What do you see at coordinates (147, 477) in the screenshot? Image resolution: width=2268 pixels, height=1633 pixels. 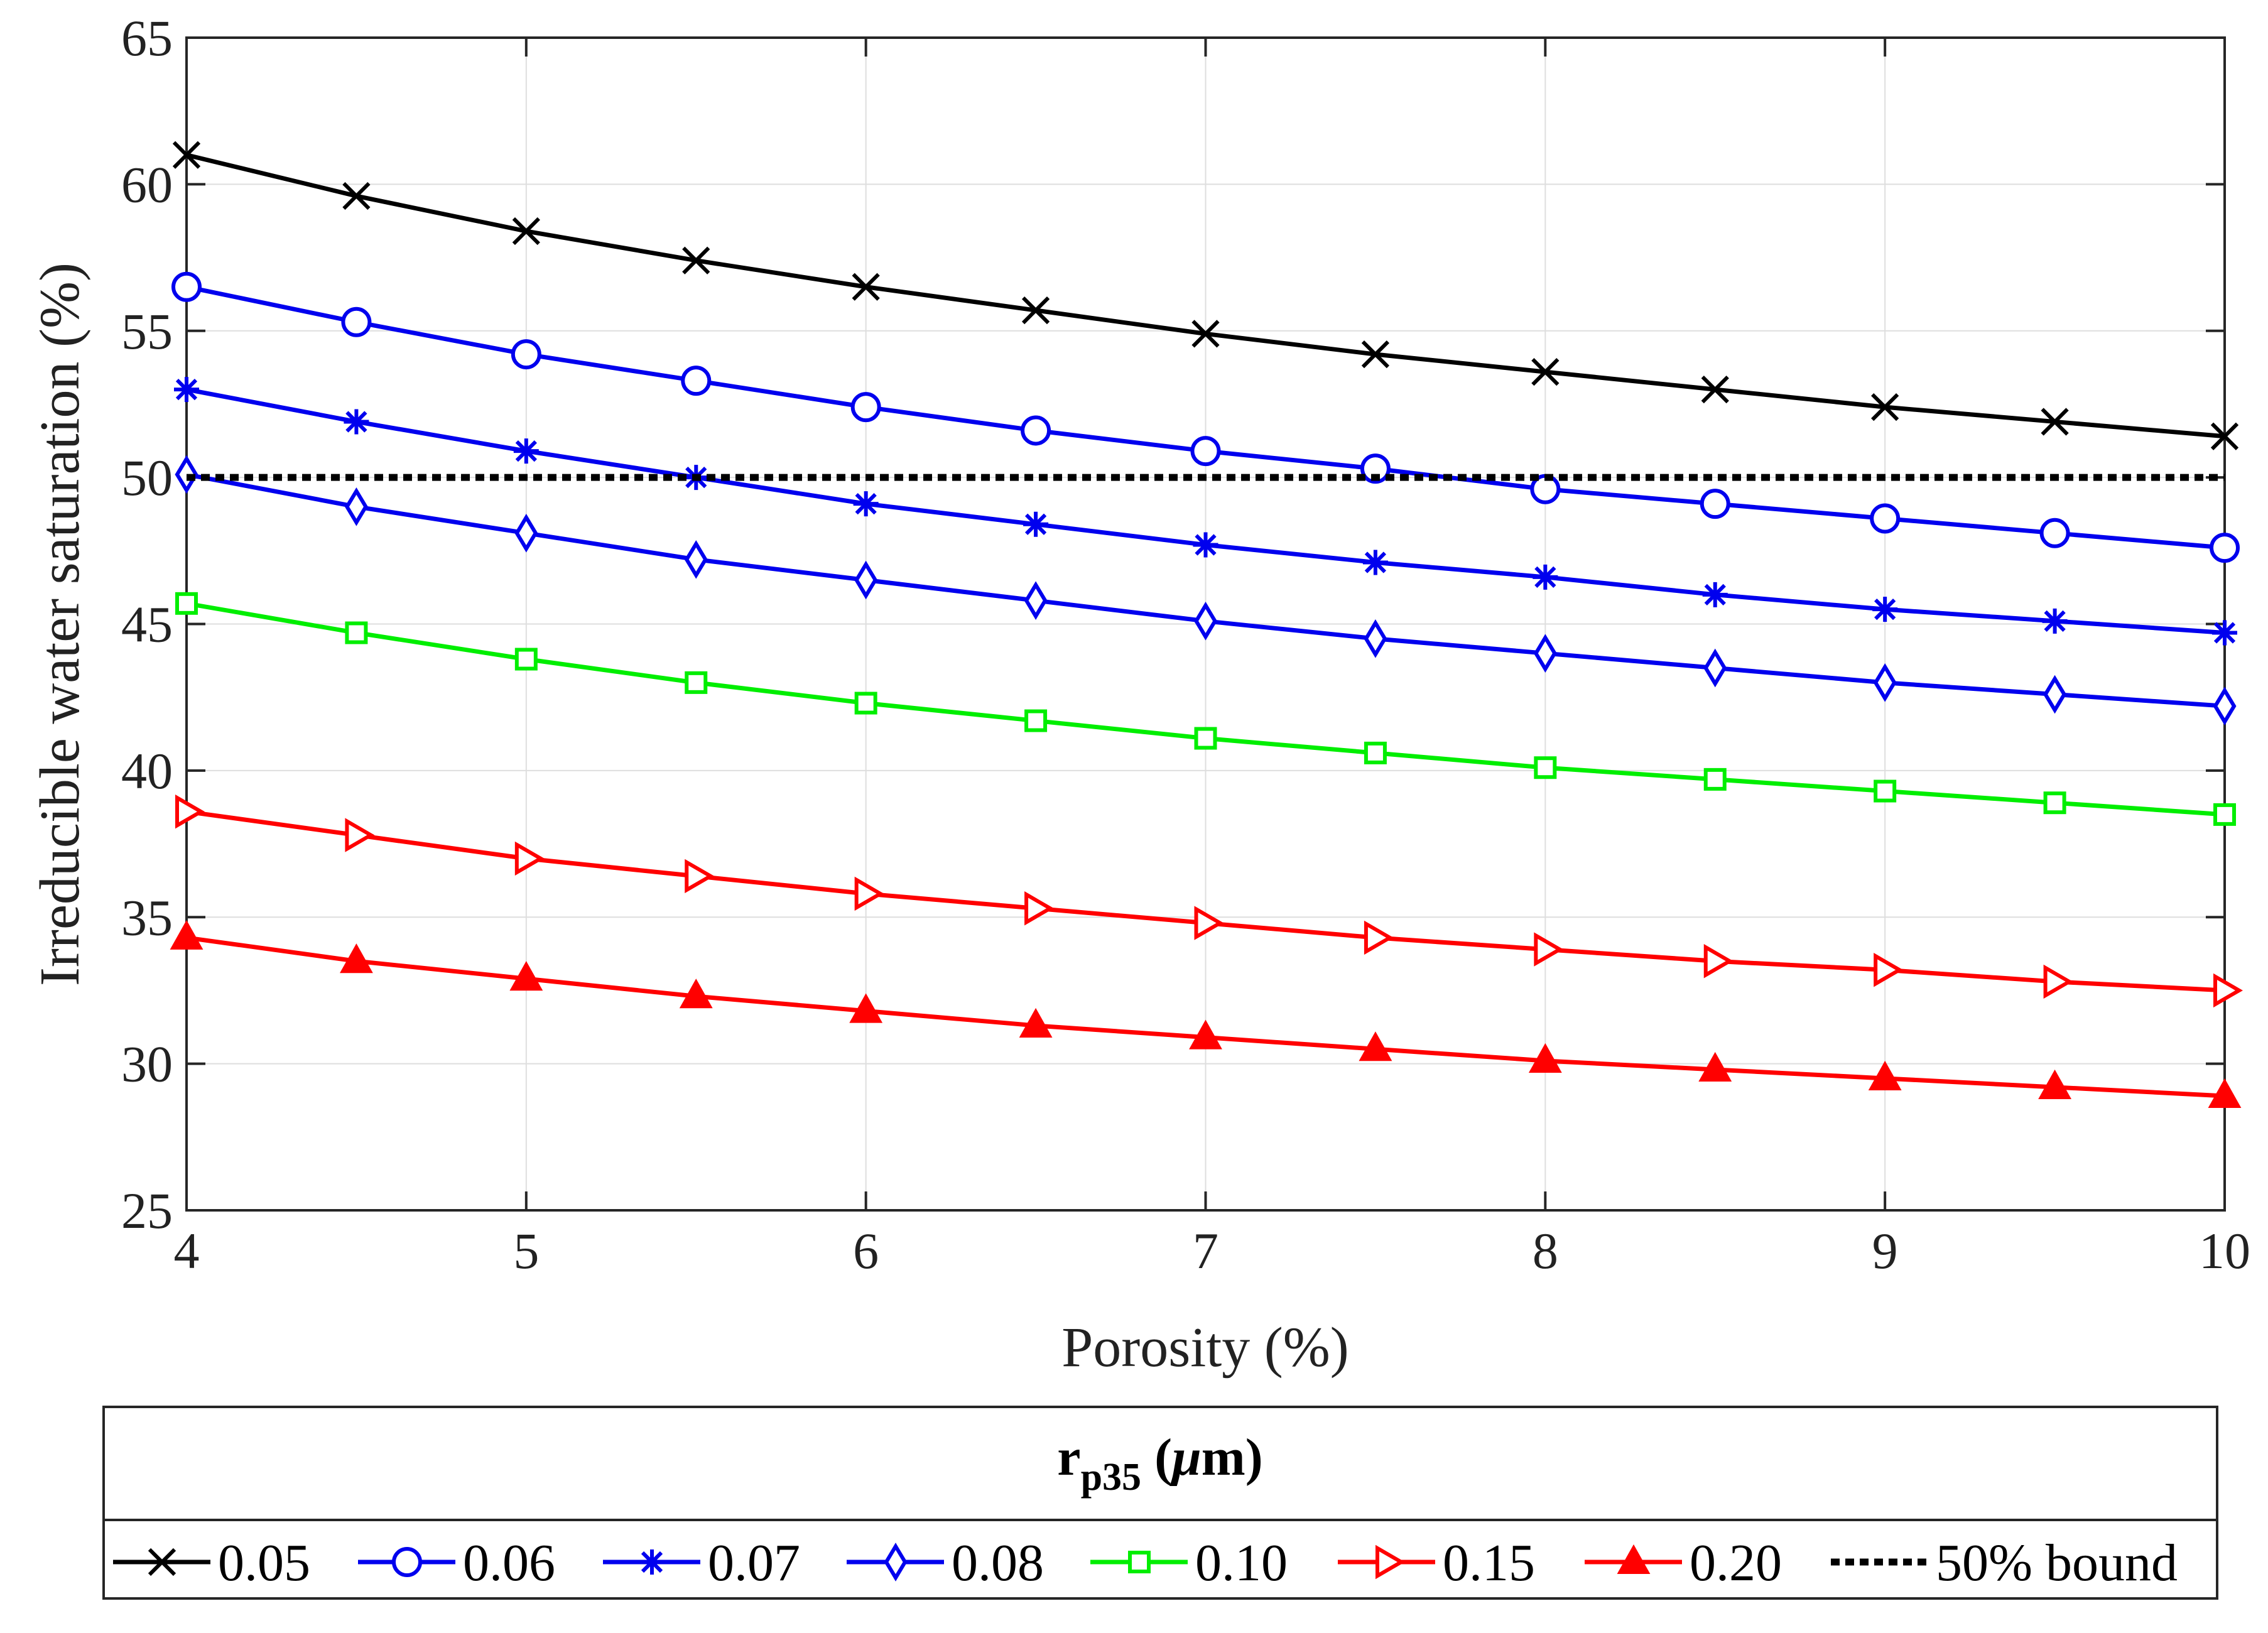 I see `y-tick-label: 50` at bounding box center [147, 477].